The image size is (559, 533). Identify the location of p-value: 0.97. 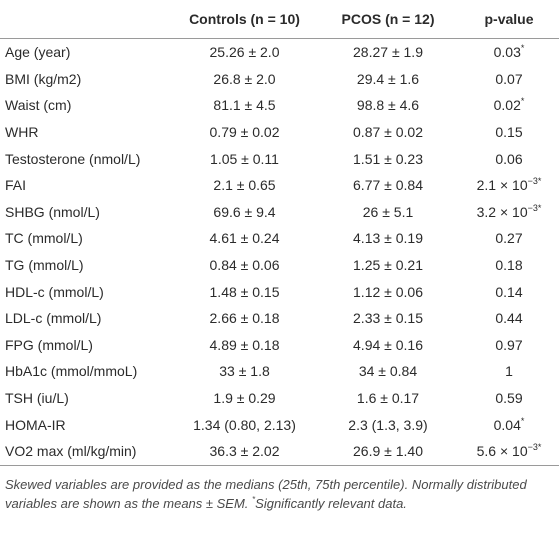
(509, 344).